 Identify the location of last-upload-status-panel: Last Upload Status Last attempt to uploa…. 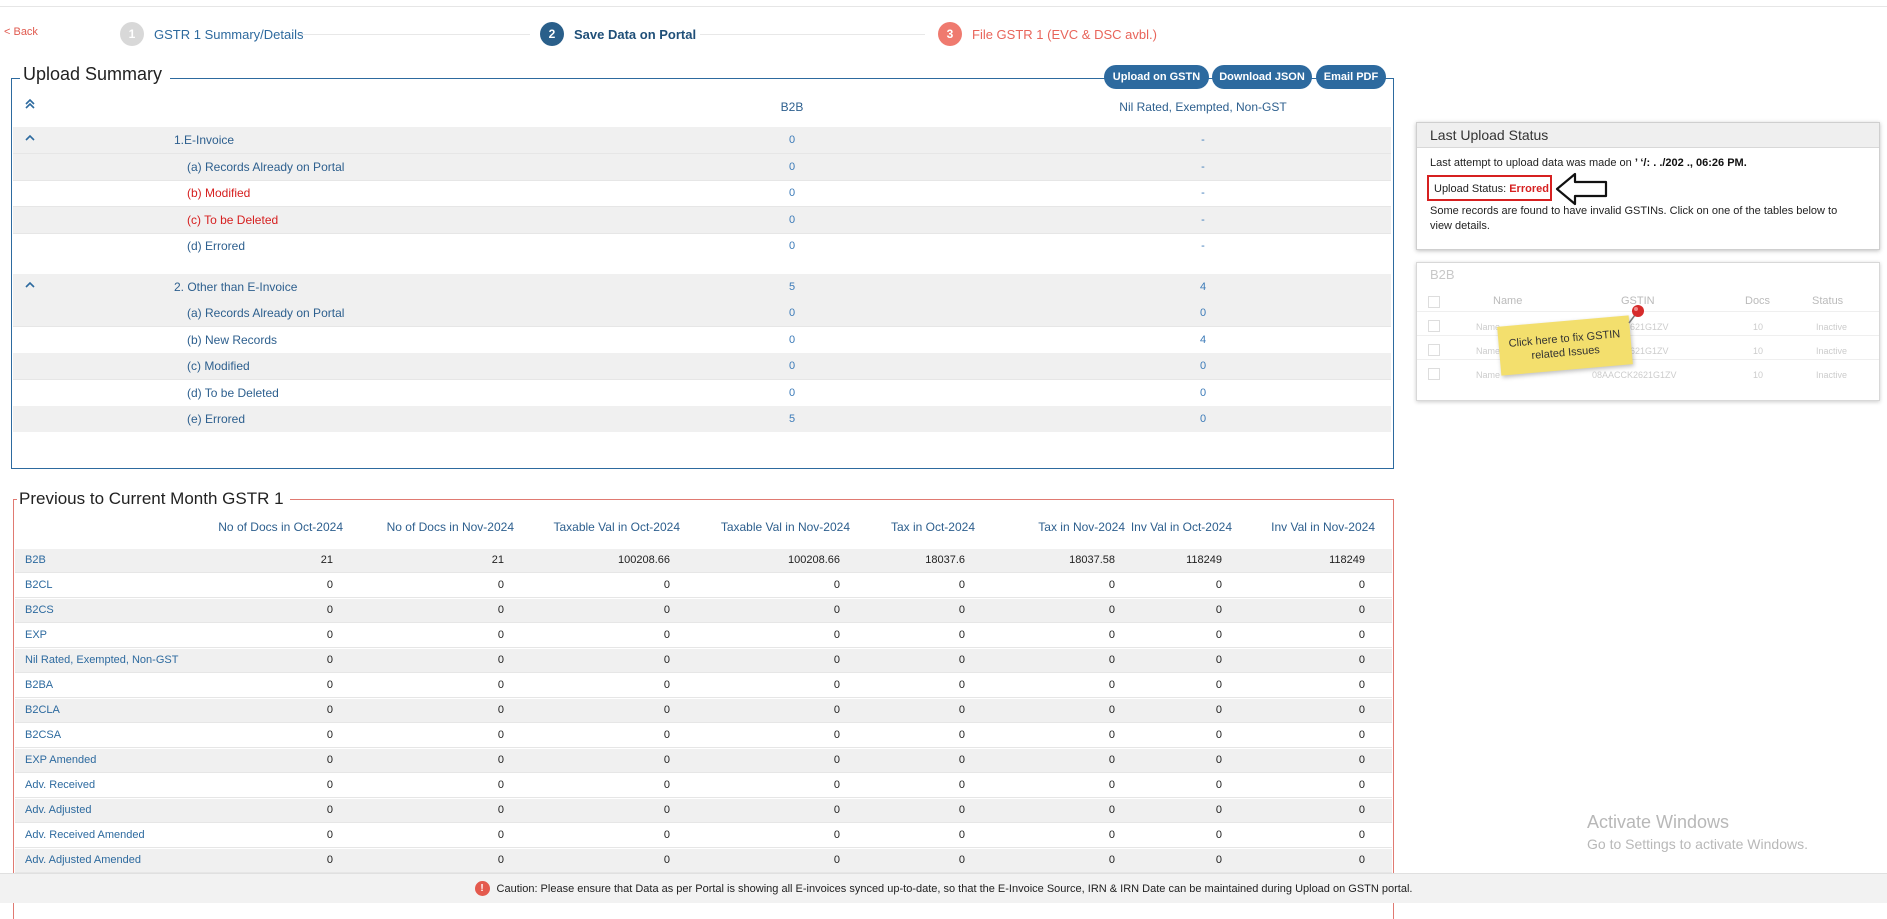
(1648, 186).